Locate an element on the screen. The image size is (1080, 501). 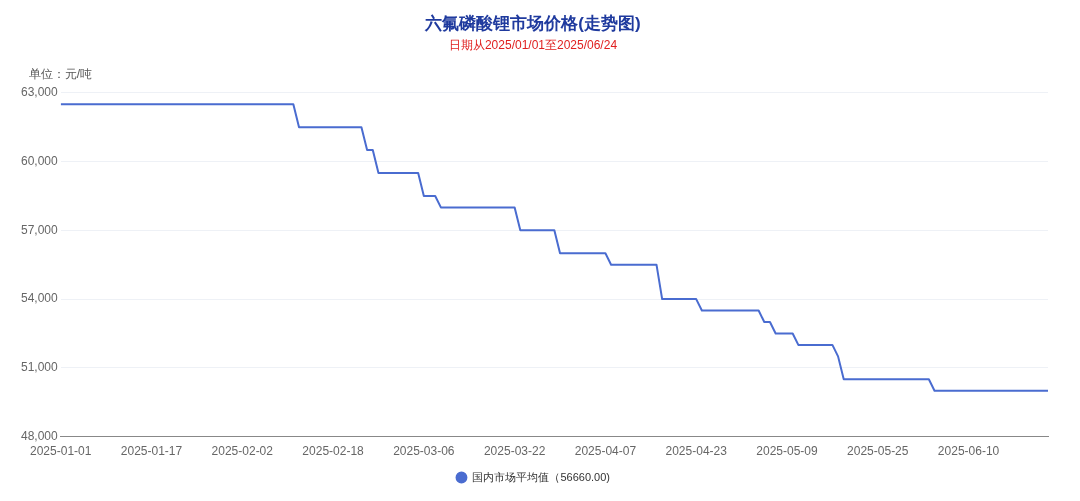
x-tick-label: 2025-04-07 is located at coordinates (605, 451).